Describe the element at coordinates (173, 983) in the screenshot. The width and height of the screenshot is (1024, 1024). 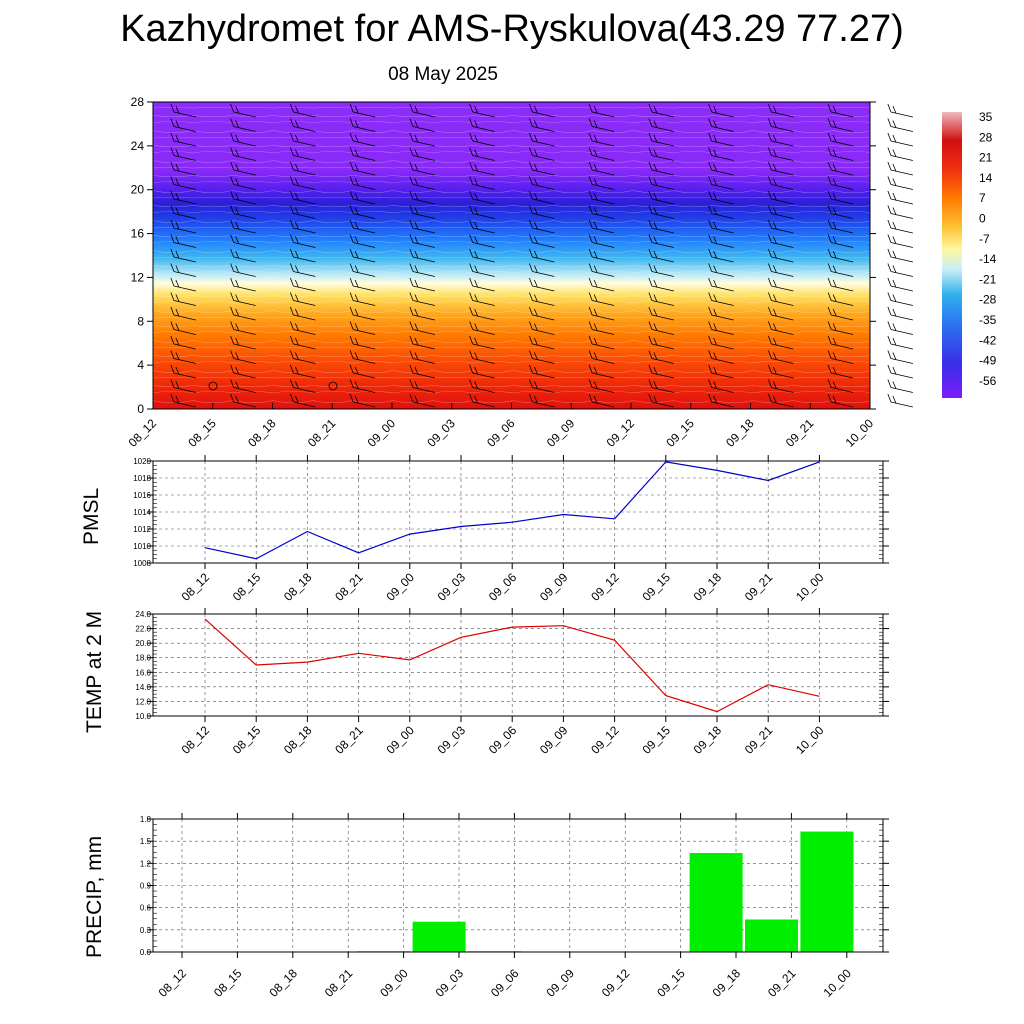
I see `x-tick-label: 08_12` at that location.